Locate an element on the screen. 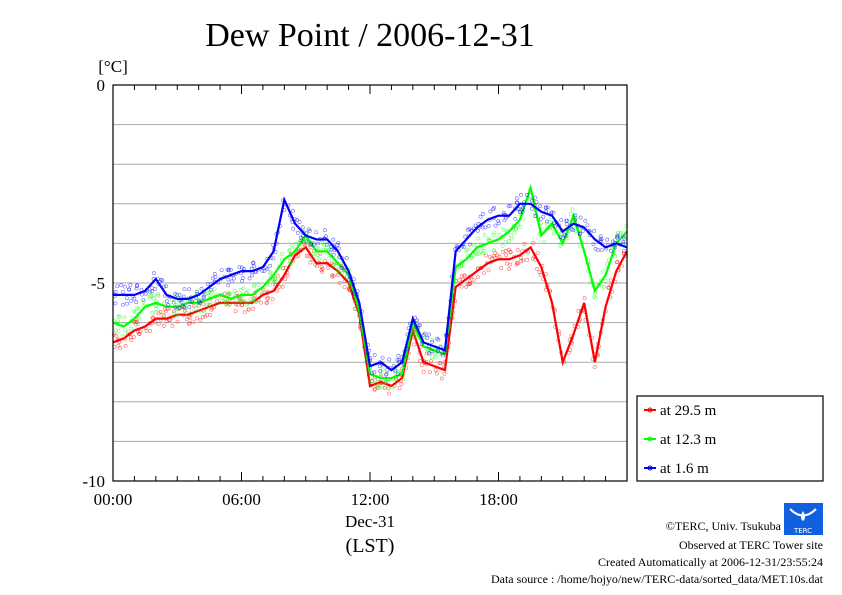 Image resolution: width=842 pixels, height=595 pixels. y-tick-label: 0 is located at coordinates (101, 85).